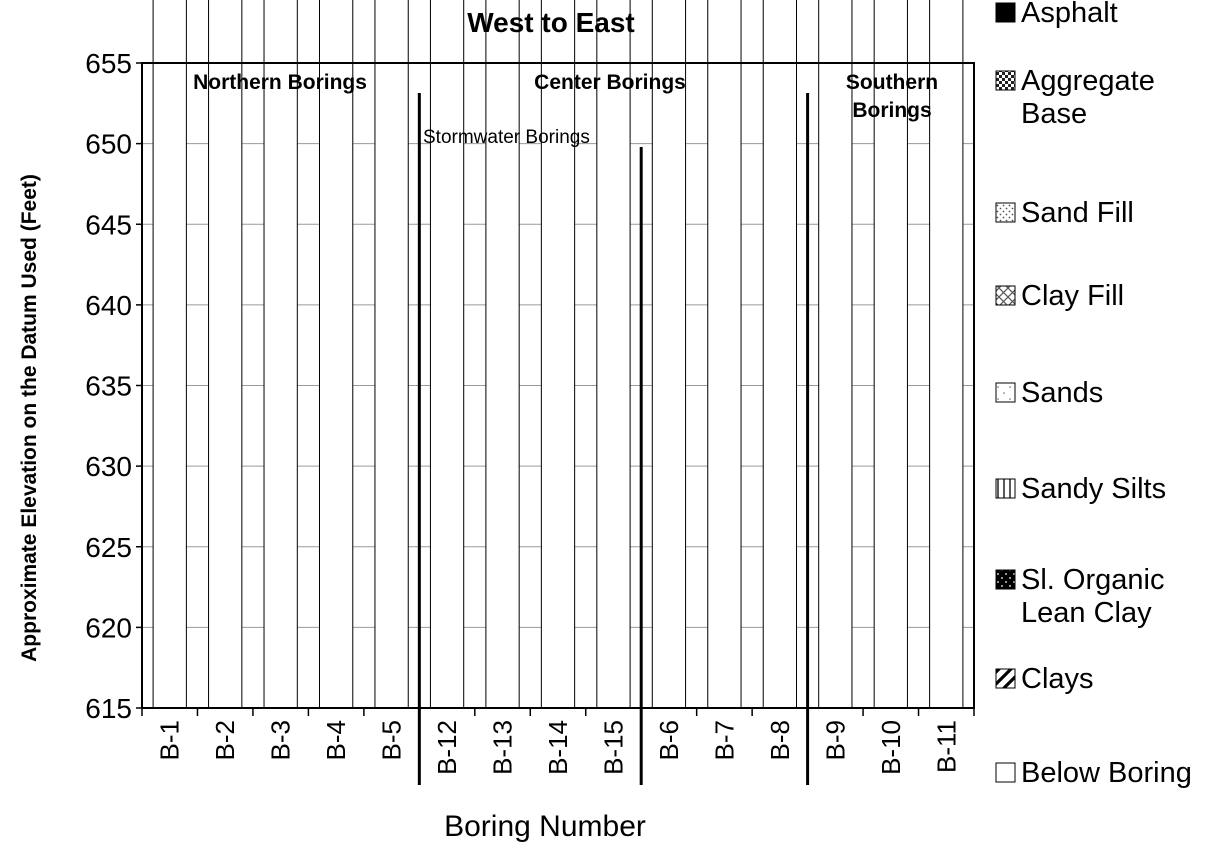  What do you see at coordinates (336, 354) in the screenshot?
I see `bar-segment-b-4-below-boring` at bounding box center [336, 354].